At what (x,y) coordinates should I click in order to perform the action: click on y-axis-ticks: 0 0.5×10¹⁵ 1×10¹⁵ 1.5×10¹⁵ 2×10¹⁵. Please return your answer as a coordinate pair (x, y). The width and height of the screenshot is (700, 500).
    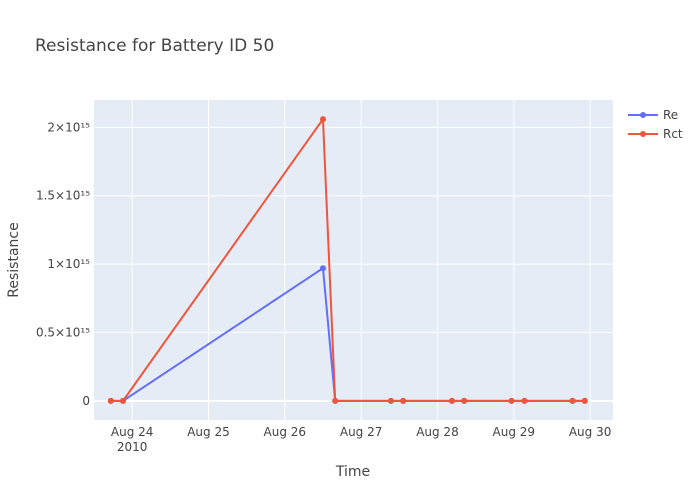
    Looking at the image, I should click on (63, 264).